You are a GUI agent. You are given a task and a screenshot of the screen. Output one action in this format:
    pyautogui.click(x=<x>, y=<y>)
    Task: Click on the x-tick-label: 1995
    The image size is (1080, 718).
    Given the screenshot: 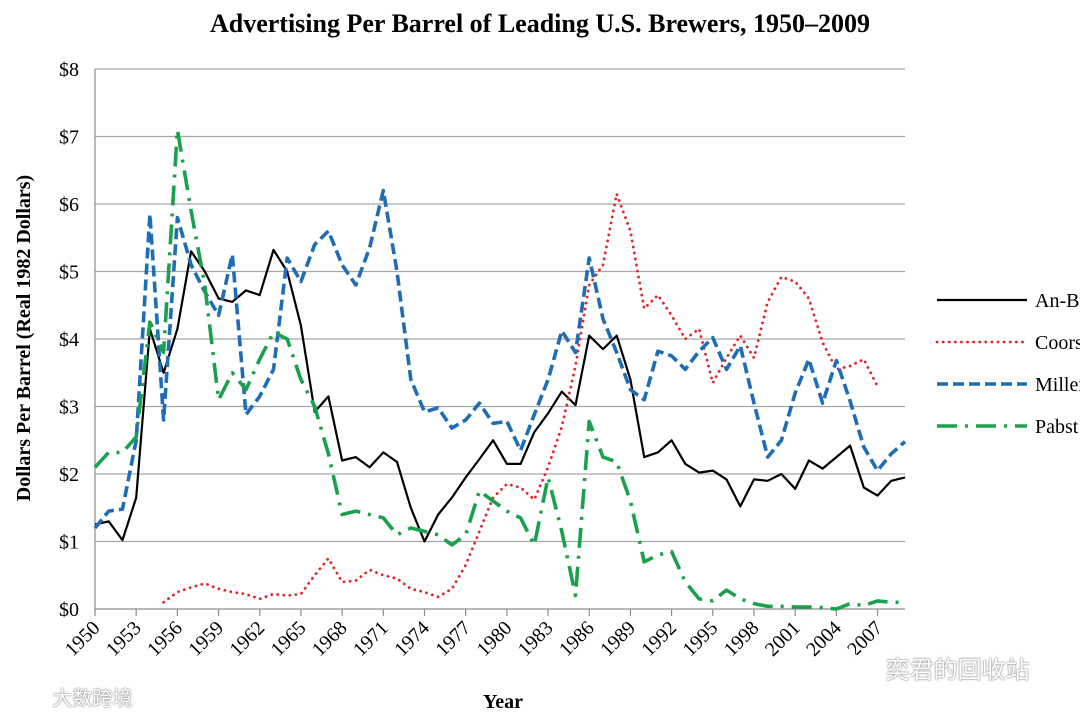 What is the action you would take?
    pyautogui.click(x=700, y=639)
    